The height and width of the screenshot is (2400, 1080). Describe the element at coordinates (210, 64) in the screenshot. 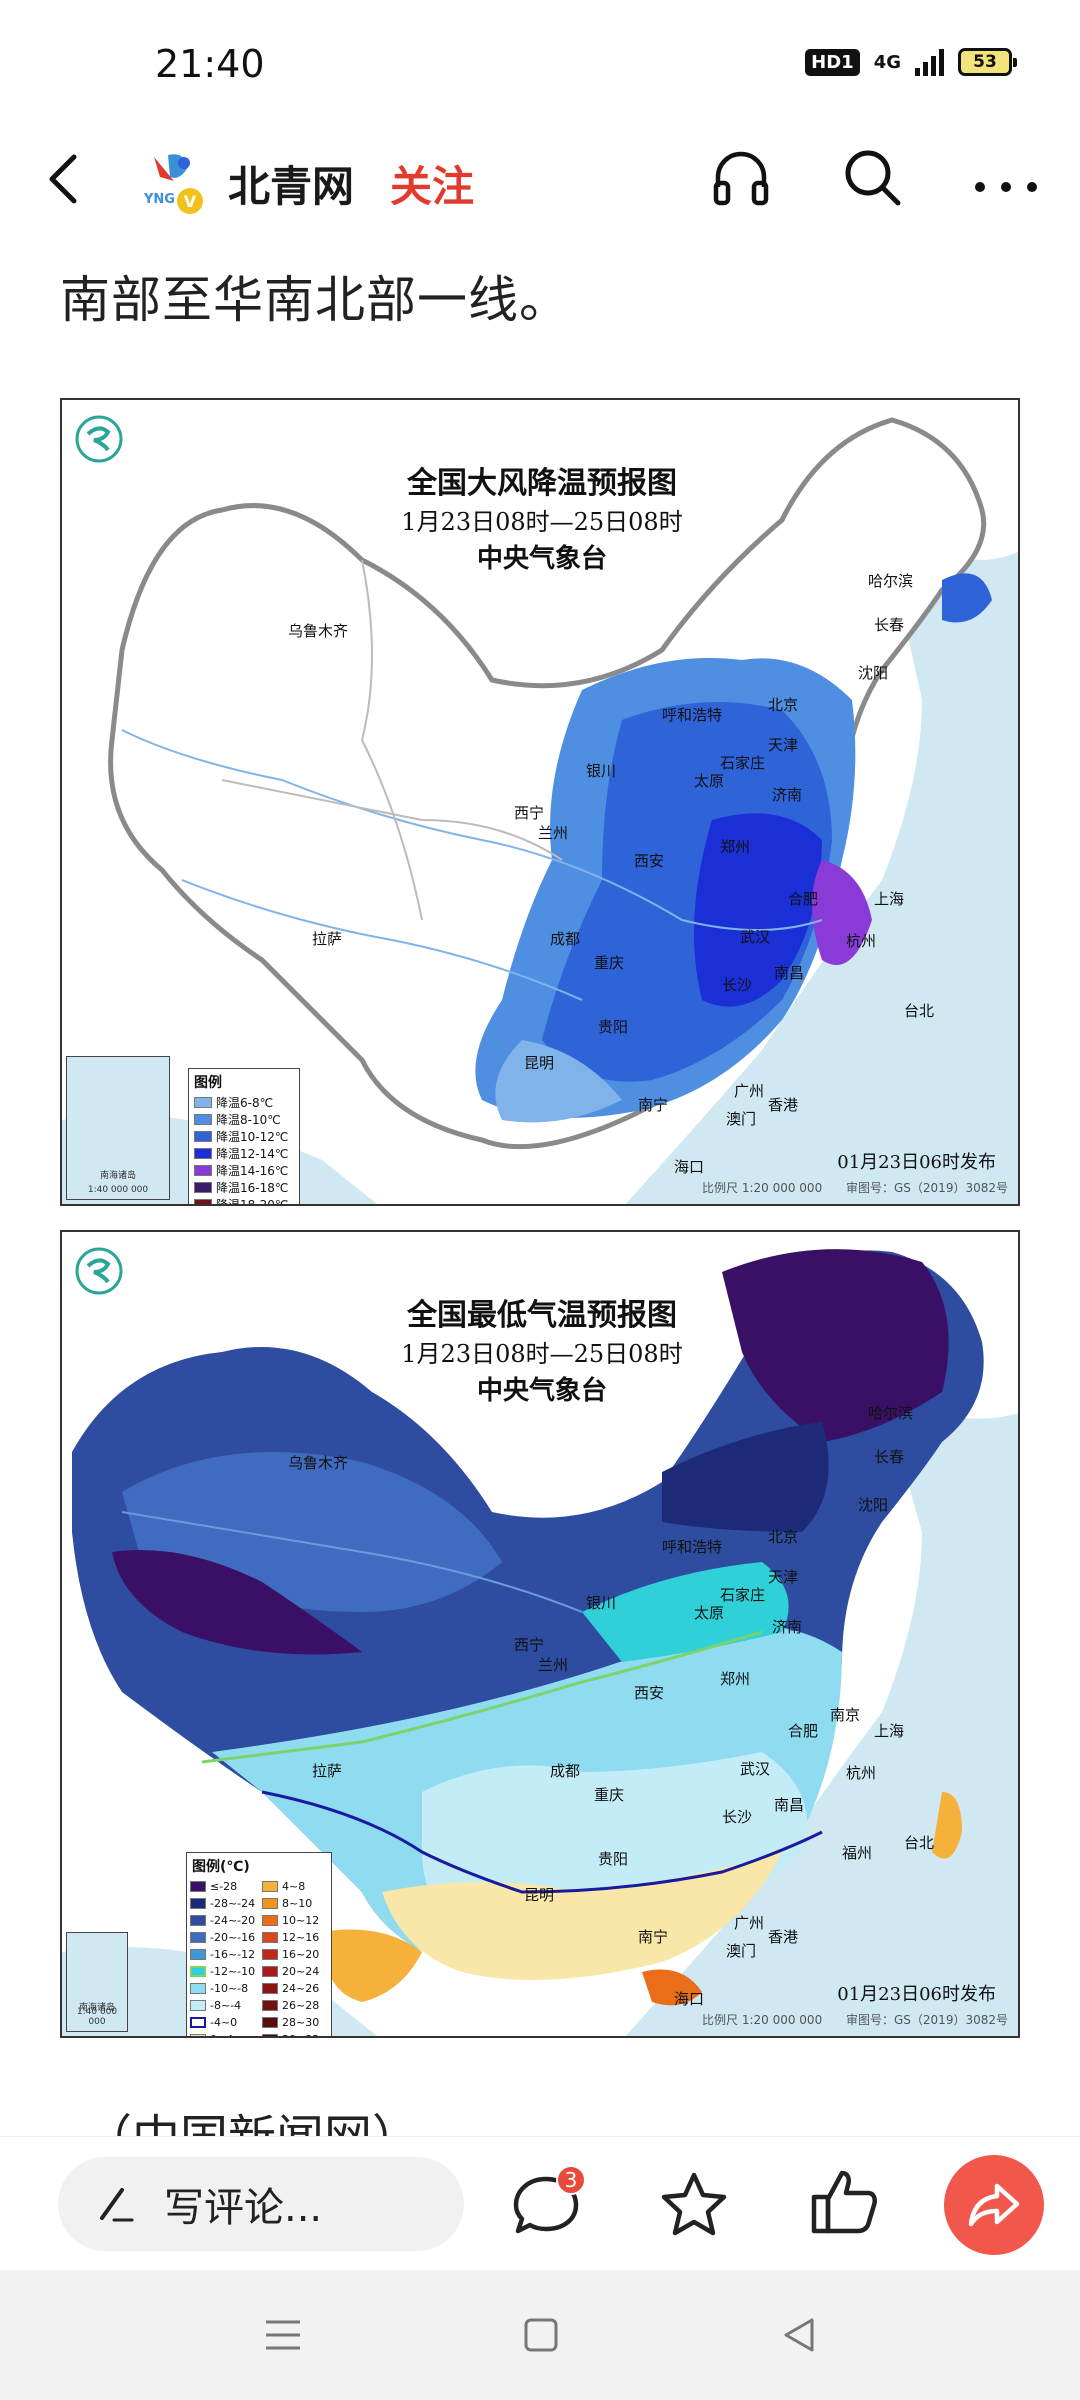

I see `status-time: 21:40` at that location.